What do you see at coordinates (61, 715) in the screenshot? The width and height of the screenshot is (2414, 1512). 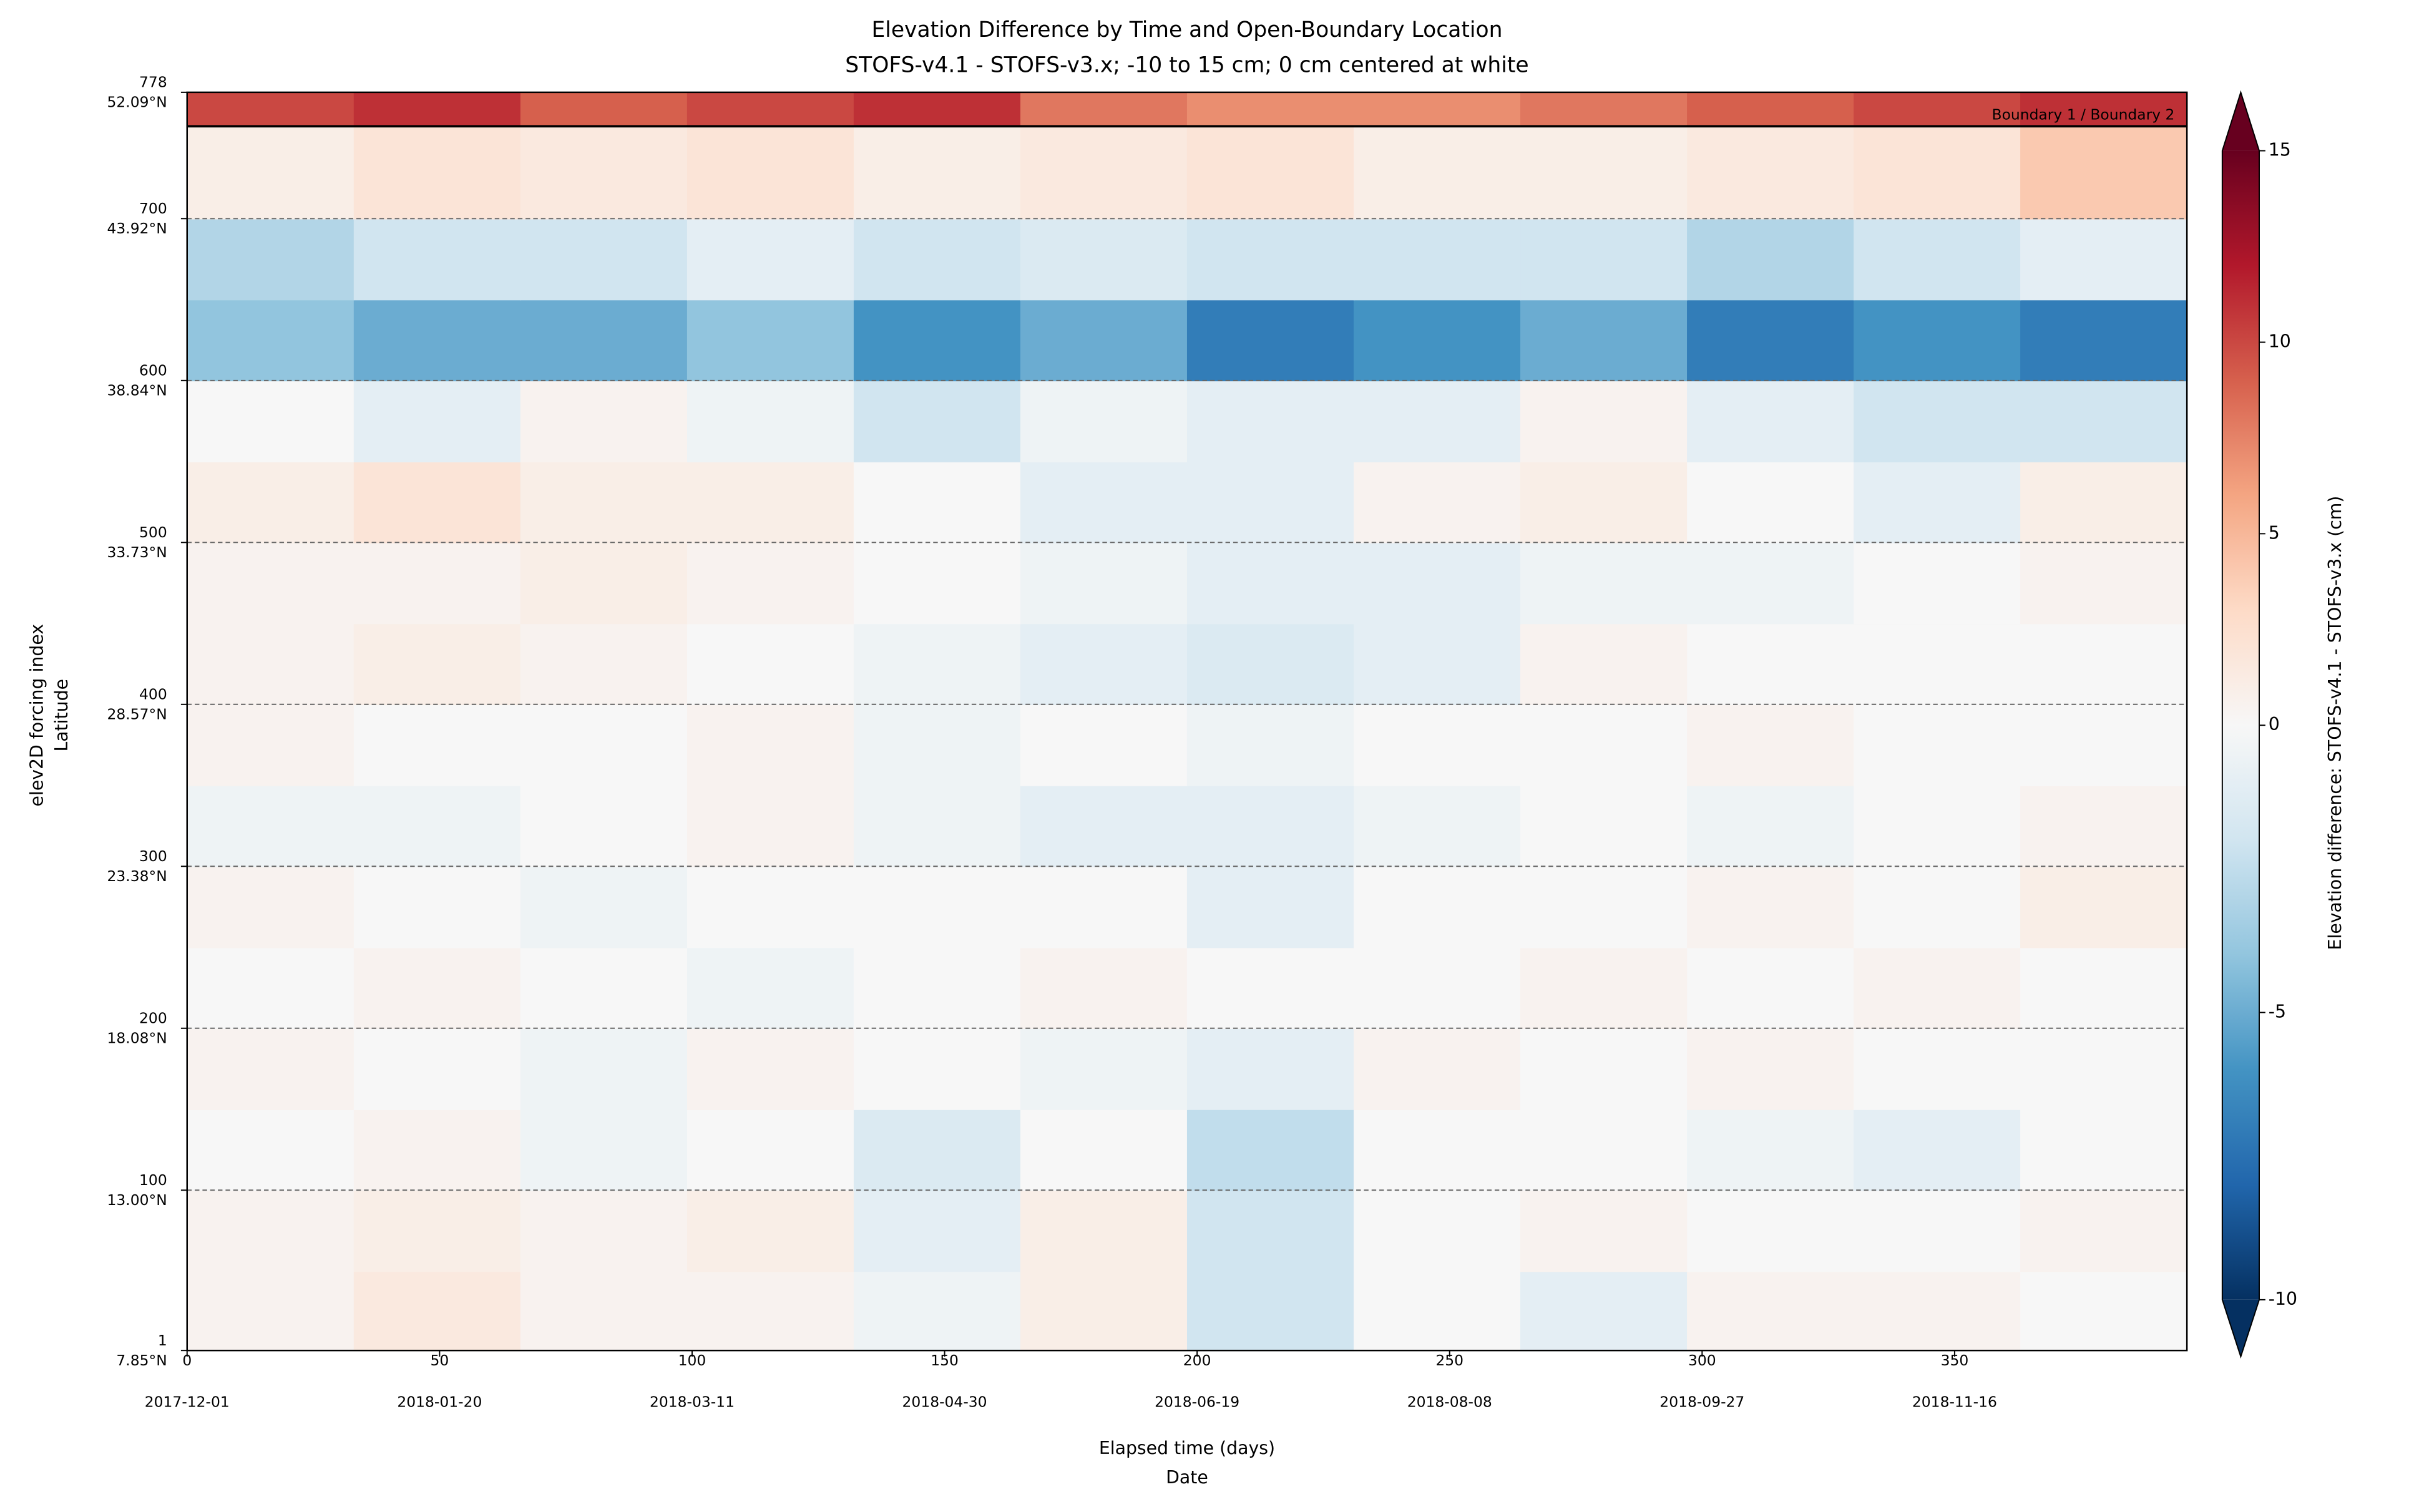 I see `y-axis-label-2: Latitude` at bounding box center [61, 715].